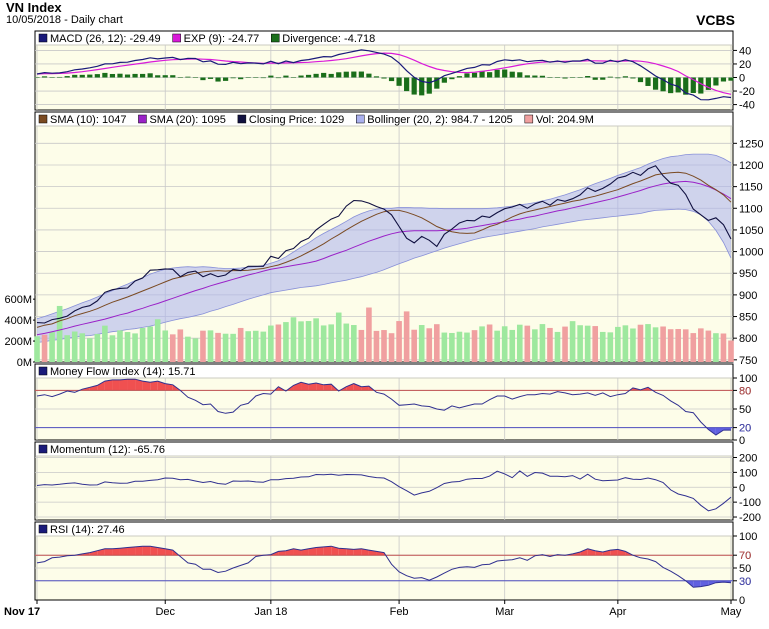  What do you see at coordinates (384, 82) in the screenshot?
I see `divergence-bars` at bounding box center [384, 82].